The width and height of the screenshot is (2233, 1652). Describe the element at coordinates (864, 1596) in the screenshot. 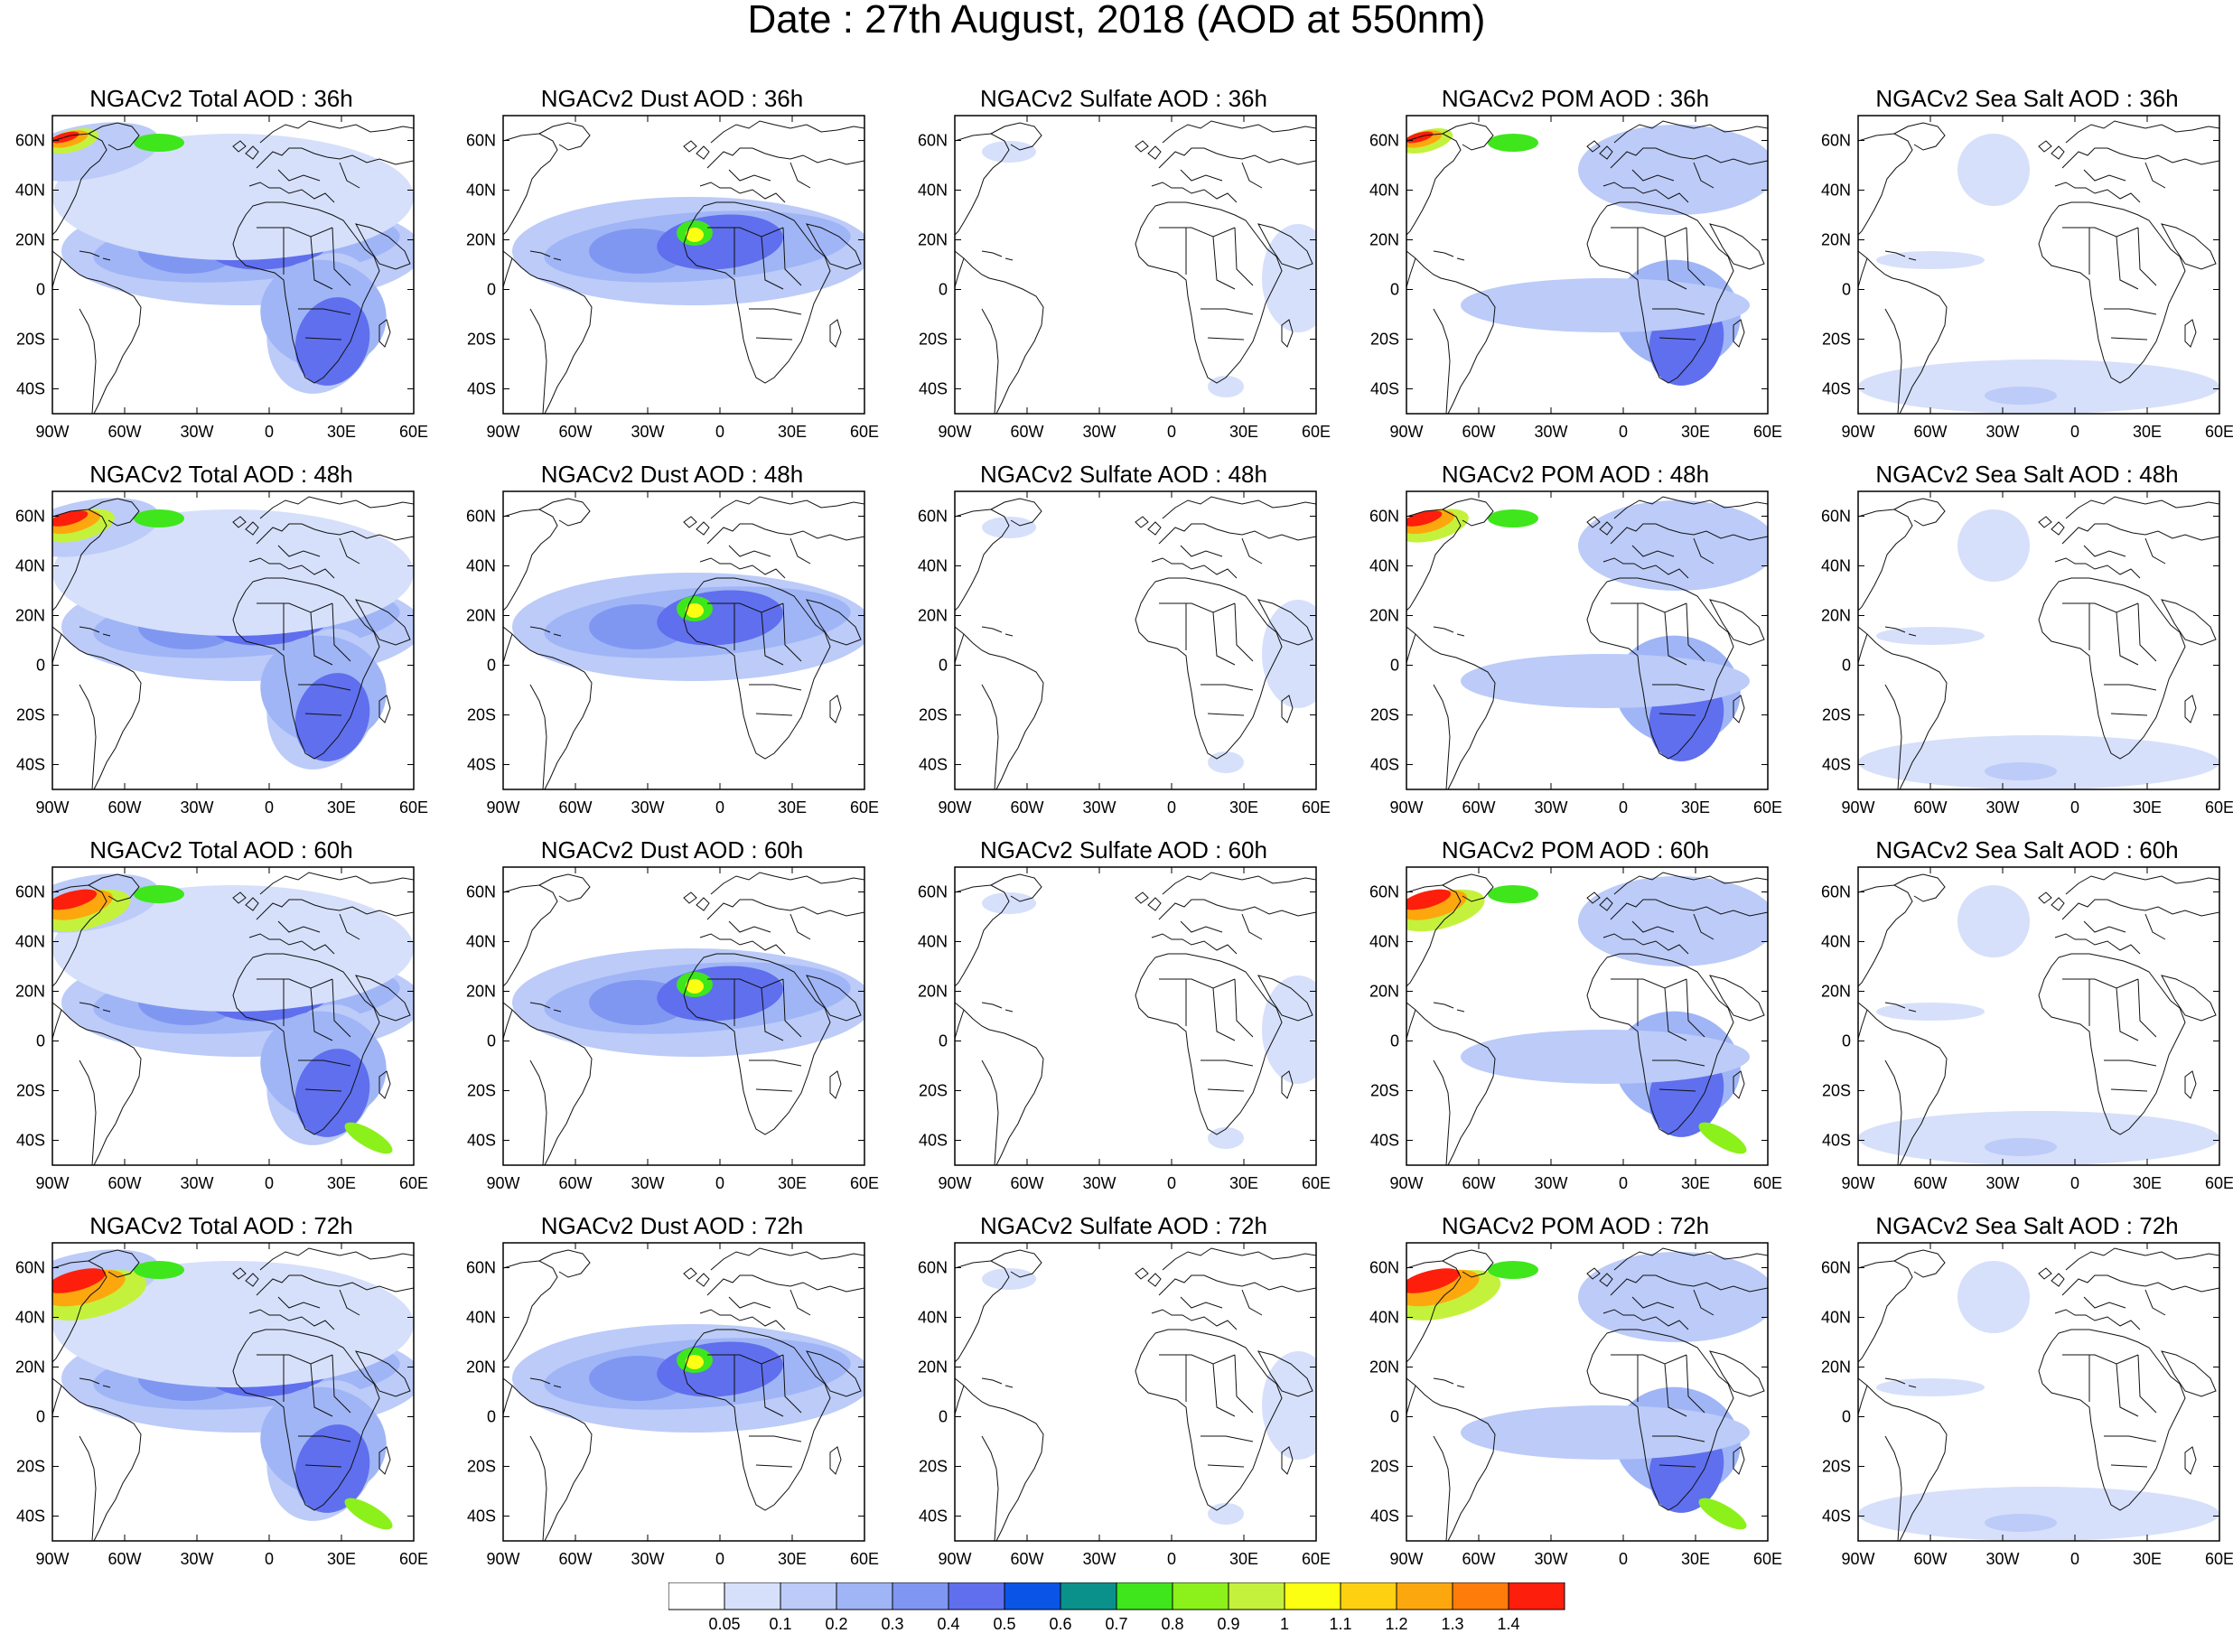

I see `colorbar-swatch` at that location.